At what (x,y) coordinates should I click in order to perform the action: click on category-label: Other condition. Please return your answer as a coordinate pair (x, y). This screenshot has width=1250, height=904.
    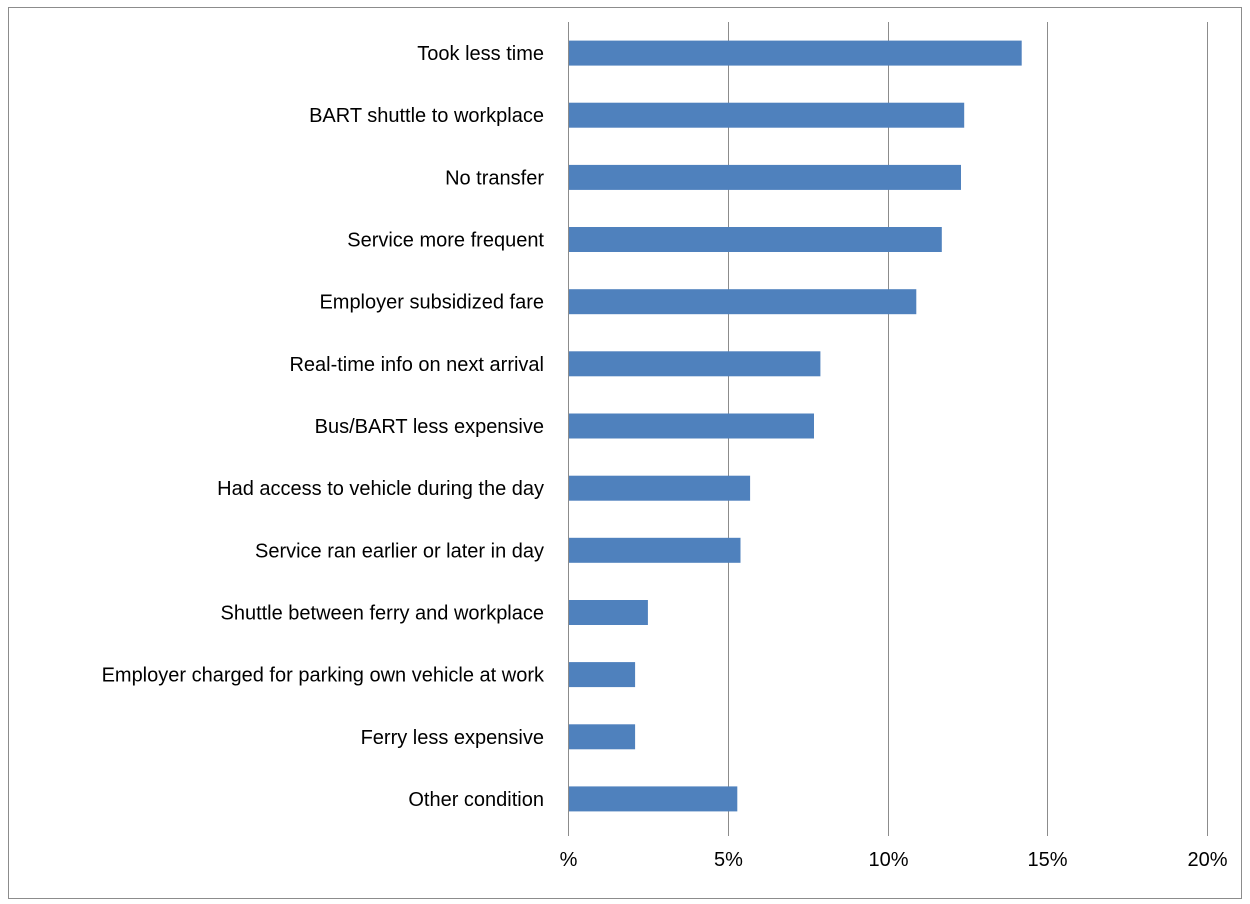
    Looking at the image, I should click on (476, 800).